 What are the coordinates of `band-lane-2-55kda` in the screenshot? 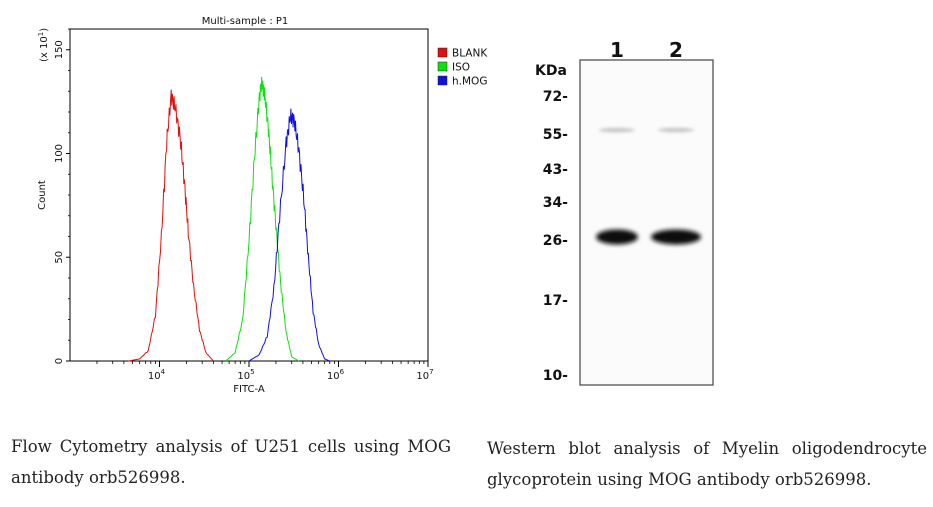 It's located at (676, 130).